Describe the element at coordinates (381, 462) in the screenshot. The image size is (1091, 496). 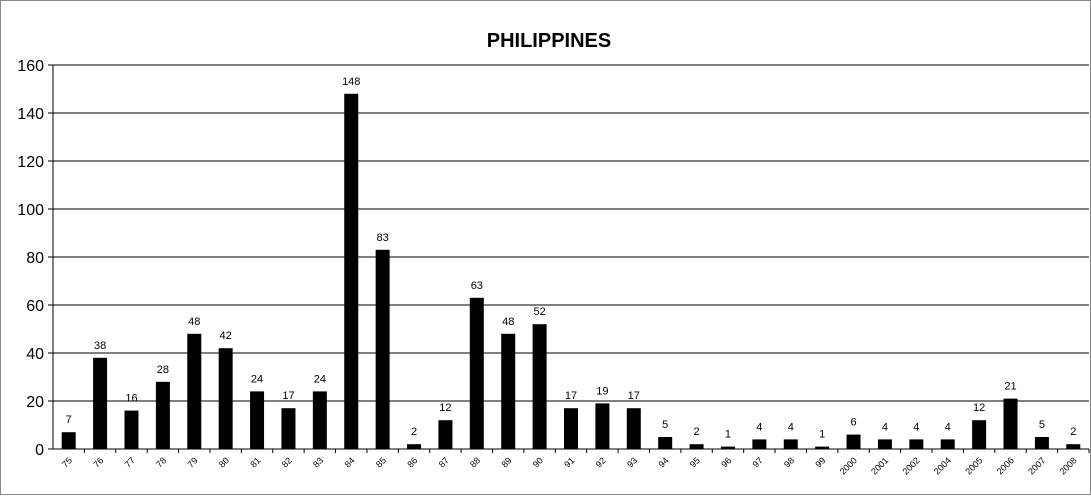
I see `x-tick-label: 85` at that location.